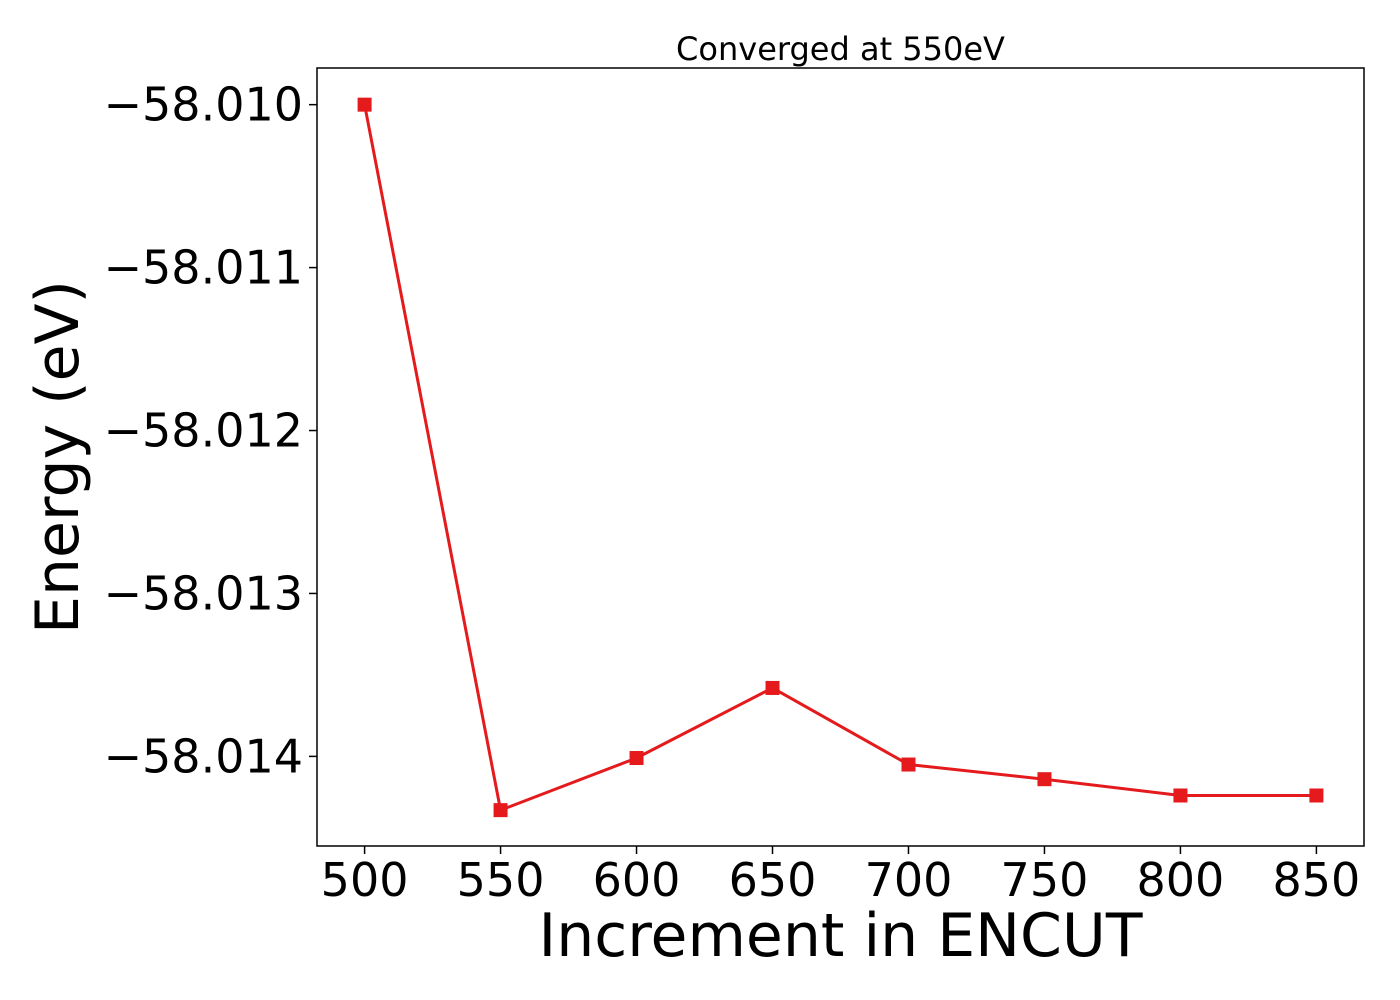 The width and height of the screenshot is (1400, 1000). Describe the element at coordinates (204, 105) in the screenshot. I see `y-tick-label: −58.010` at that location.